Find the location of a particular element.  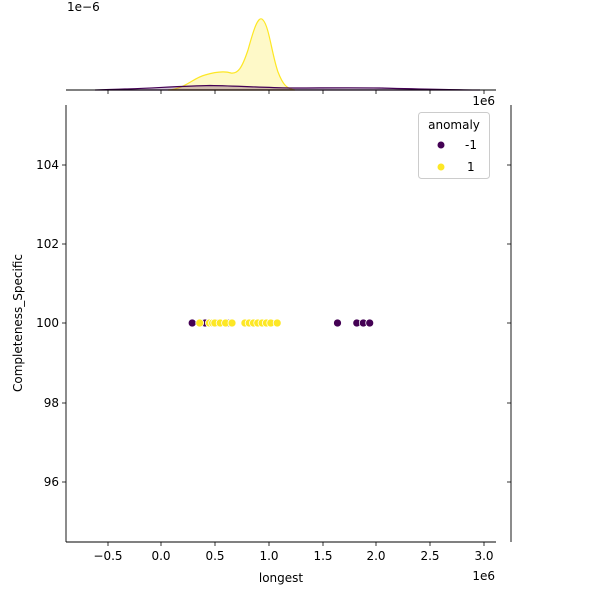

top-marginal: 1e−6 1e6 is located at coordinates (281, 54).